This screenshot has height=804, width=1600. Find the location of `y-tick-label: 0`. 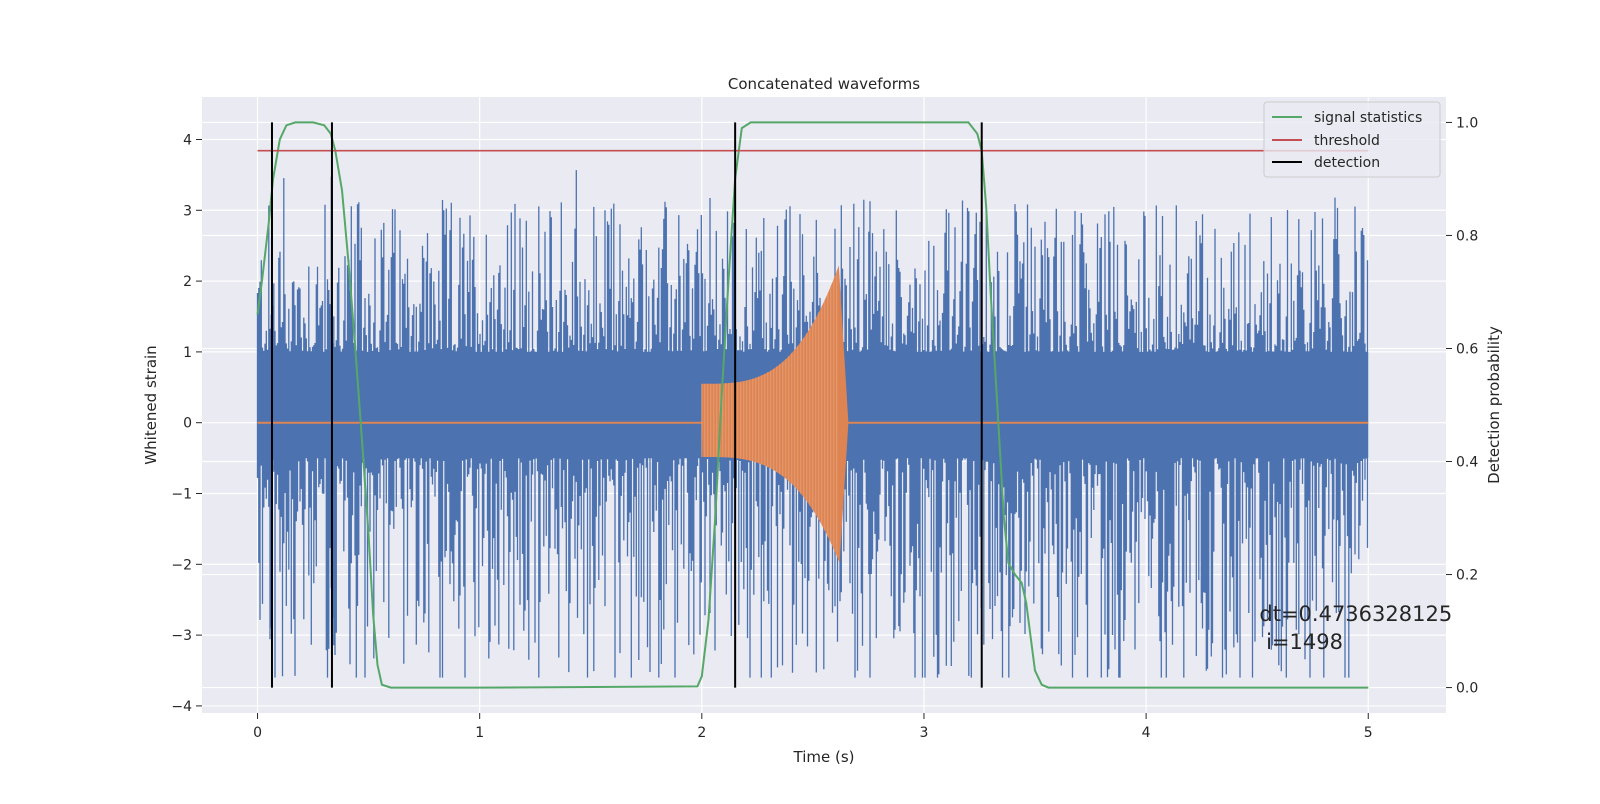

y-tick-label: 0 is located at coordinates (187, 424).